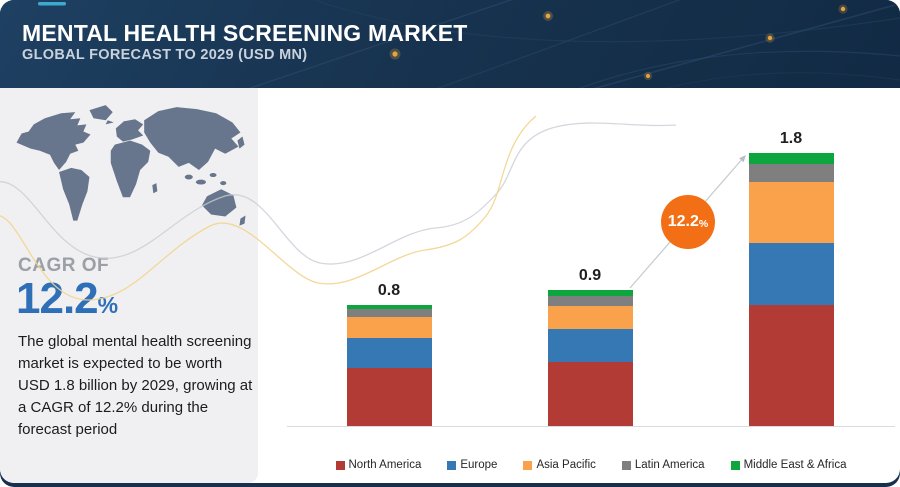 The height and width of the screenshot is (487, 900). Describe the element at coordinates (165, 55) in the screenshot. I see `page-subtitle: GLOBAL FORECAST TO 2029 (USD MN)` at that location.